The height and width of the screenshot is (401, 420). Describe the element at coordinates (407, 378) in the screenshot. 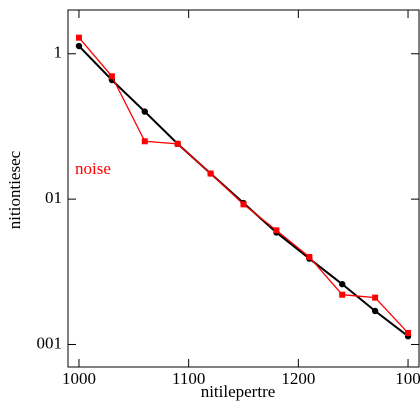

I see `x-tick-label: 100` at that location.